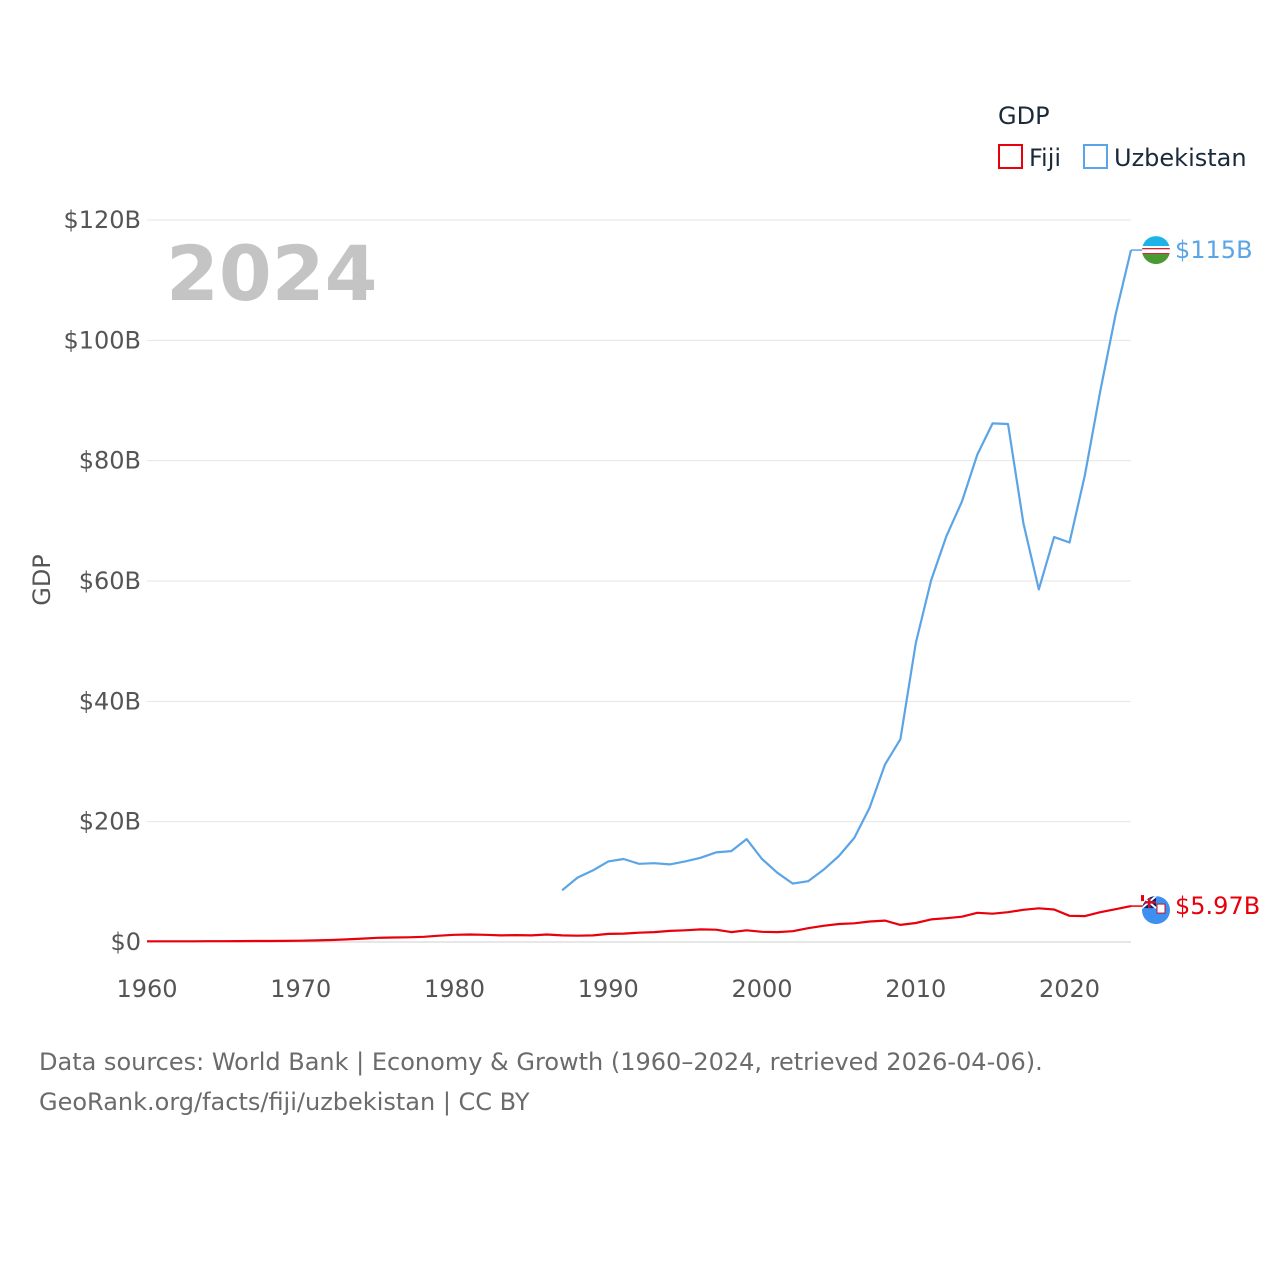 Image resolution: width=1280 pixels, height=1280 pixels. I want to click on fiji-flag-icon, so click(1155, 910).